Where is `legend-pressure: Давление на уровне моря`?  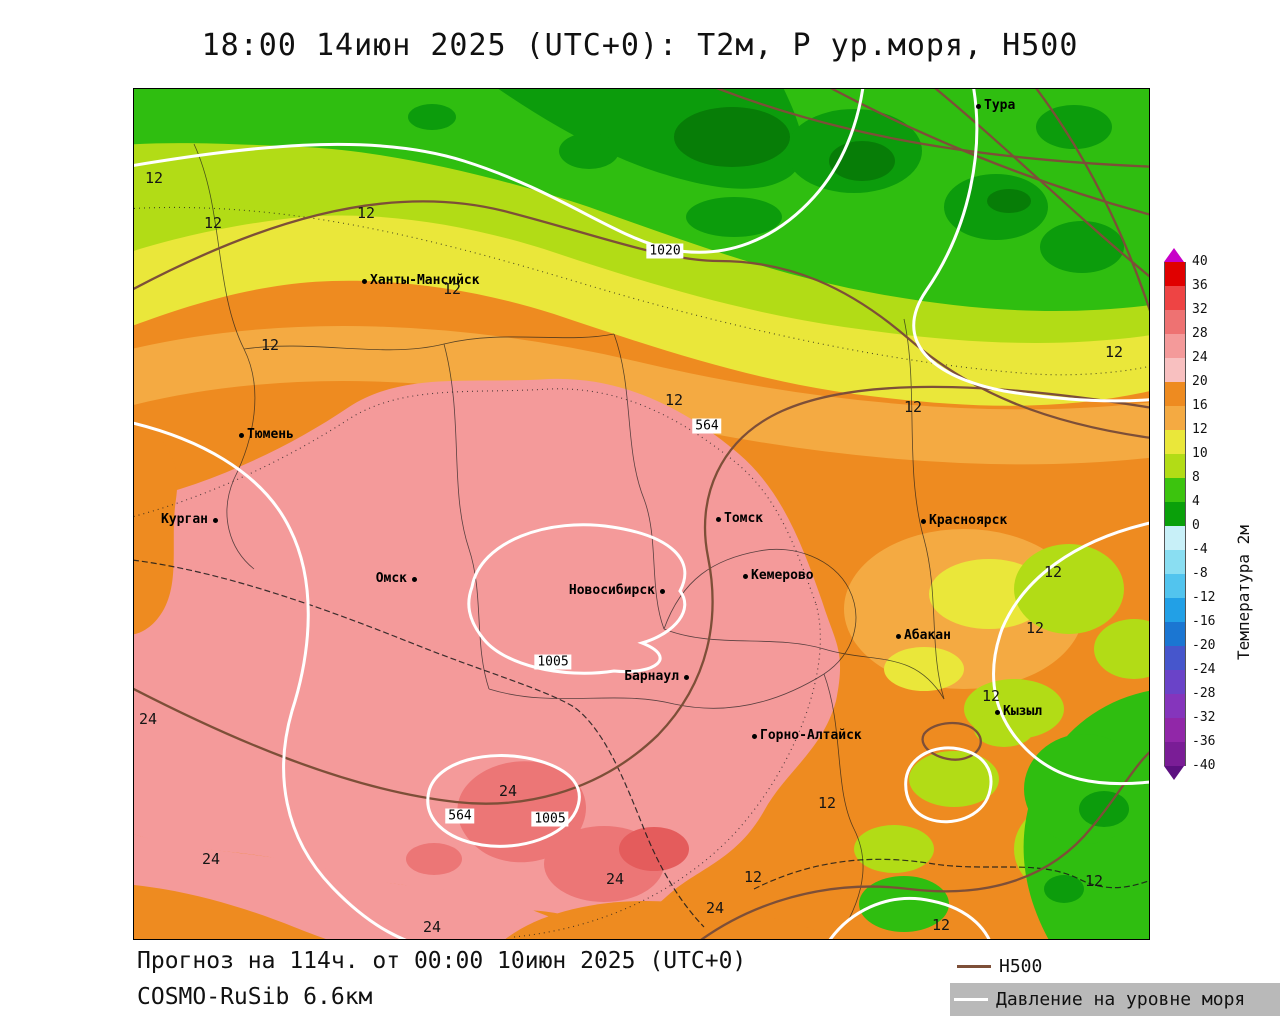 legend-pressure: Давление на уровне моря is located at coordinates (1115, 999).